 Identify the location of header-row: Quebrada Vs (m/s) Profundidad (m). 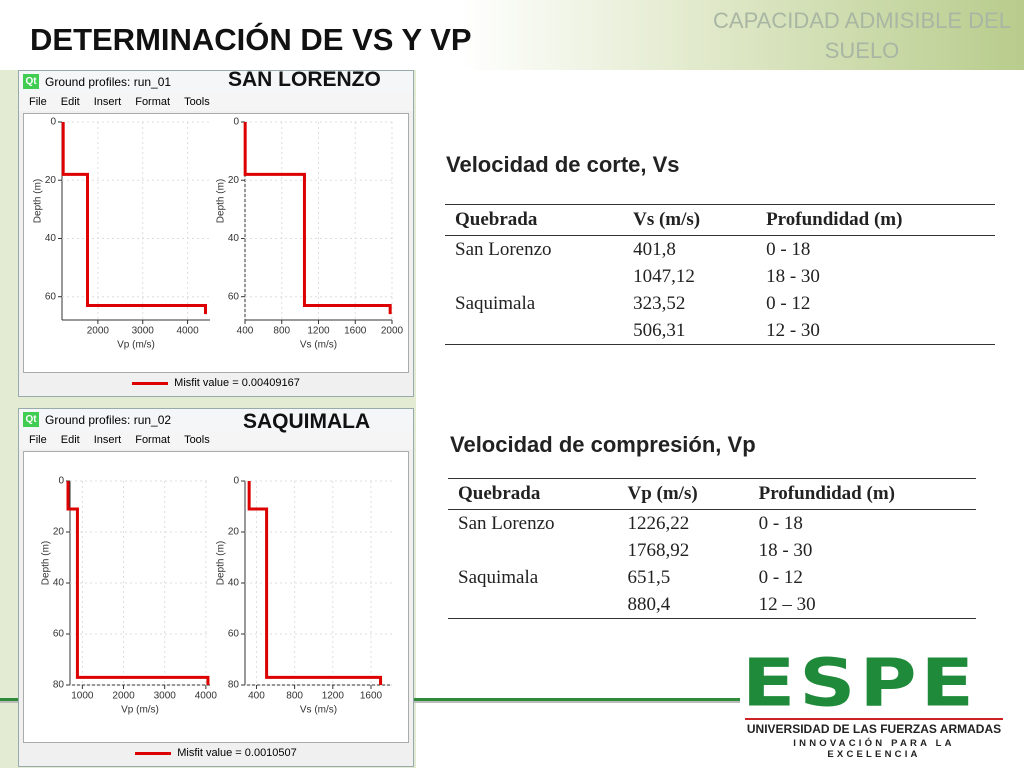
(720, 220).